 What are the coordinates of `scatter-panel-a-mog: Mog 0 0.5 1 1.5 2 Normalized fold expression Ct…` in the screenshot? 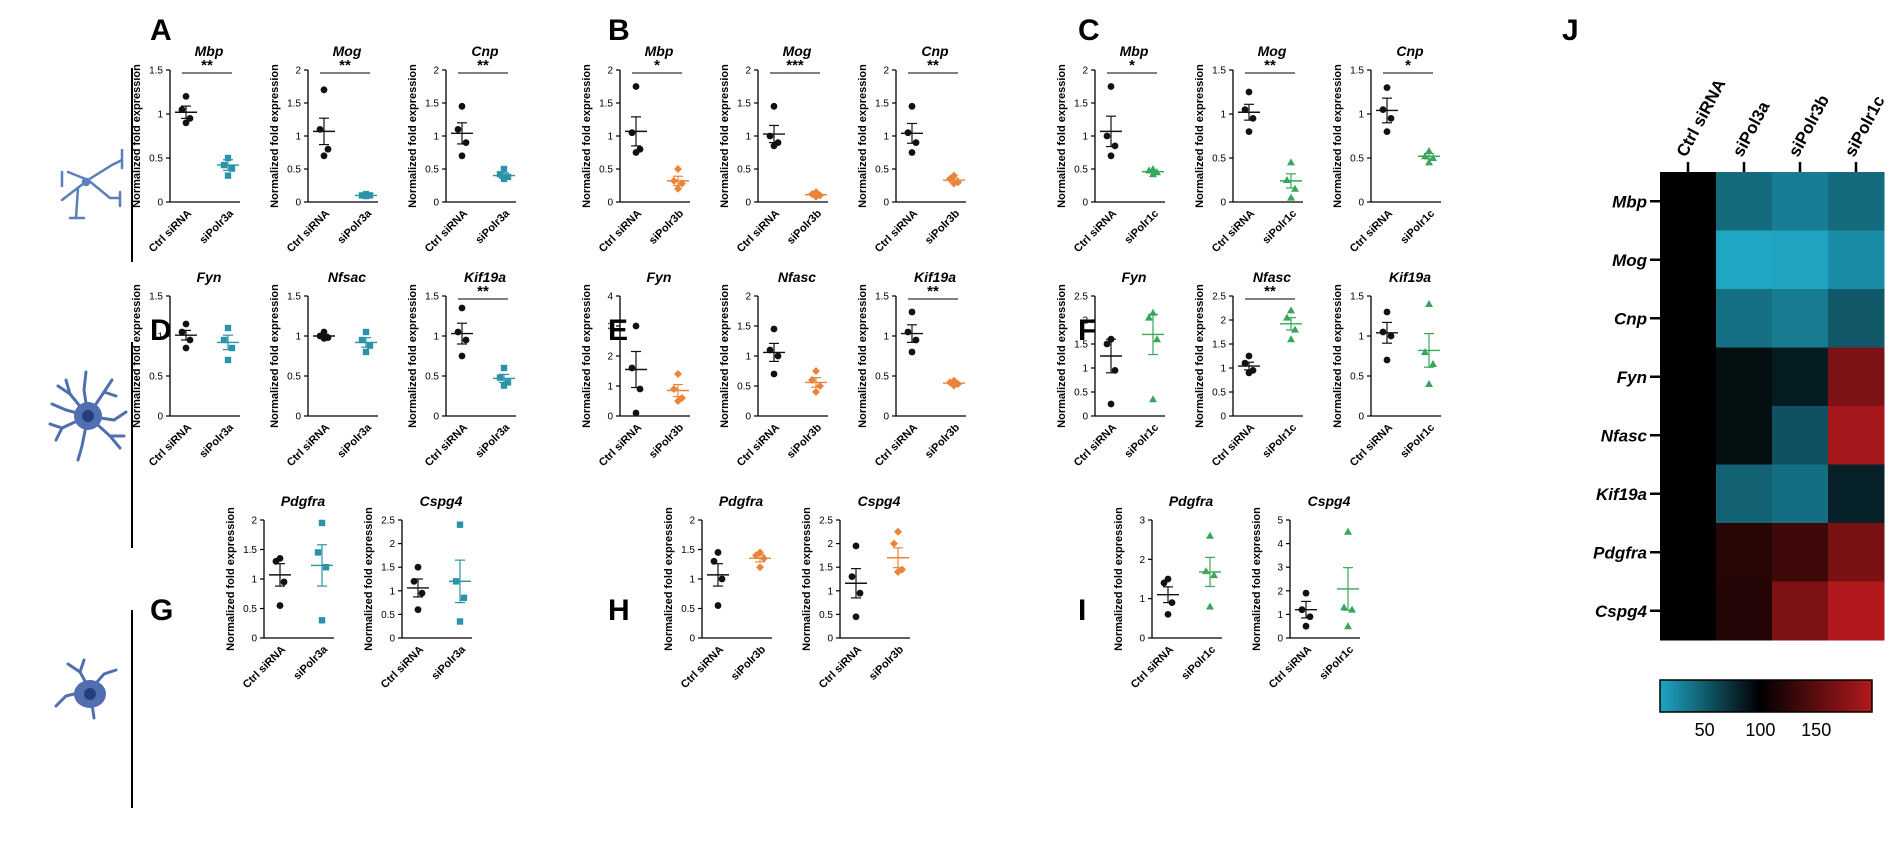 It's located at (323, 149).